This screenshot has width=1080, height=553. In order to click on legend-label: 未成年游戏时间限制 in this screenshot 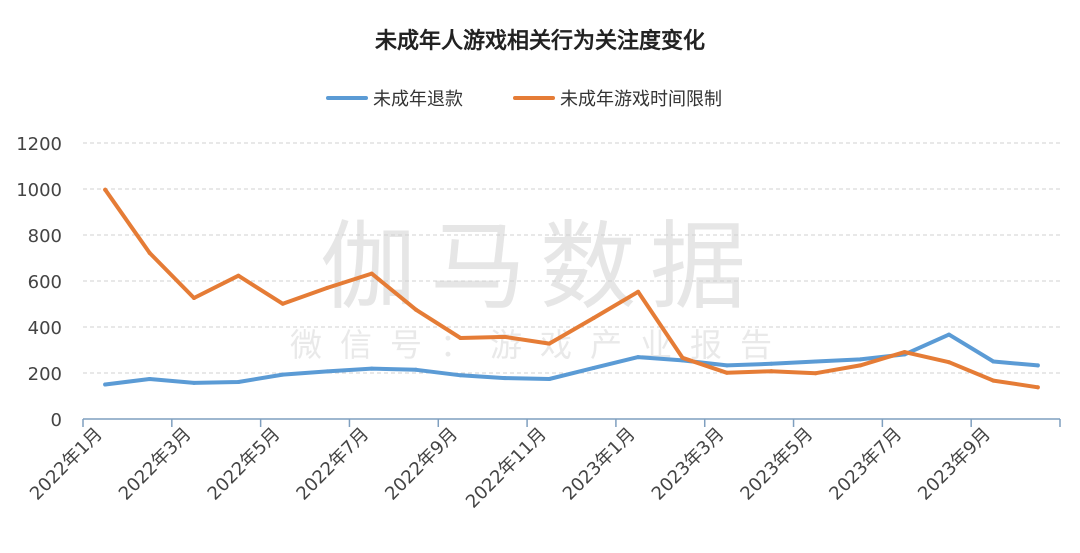, I will do `click(641, 99)`.